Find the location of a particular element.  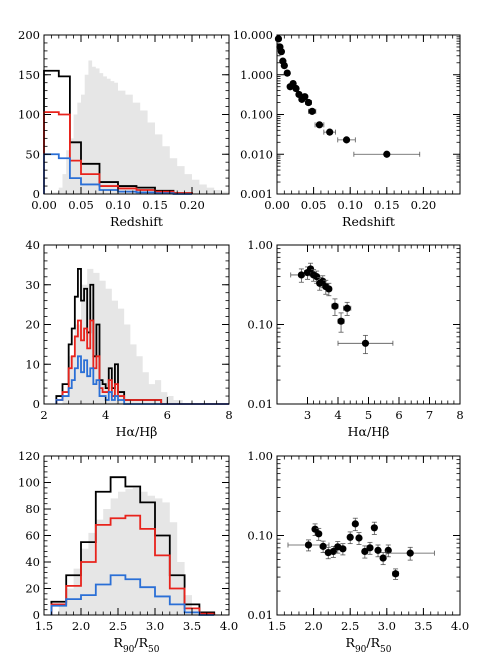

y-tick-label: 10.000 is located at coordinates (253, 35).